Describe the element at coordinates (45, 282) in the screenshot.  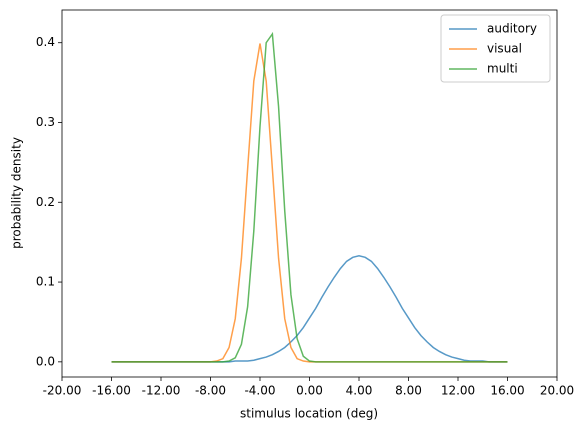
I see `y-tick-label: 0.1` at that location.